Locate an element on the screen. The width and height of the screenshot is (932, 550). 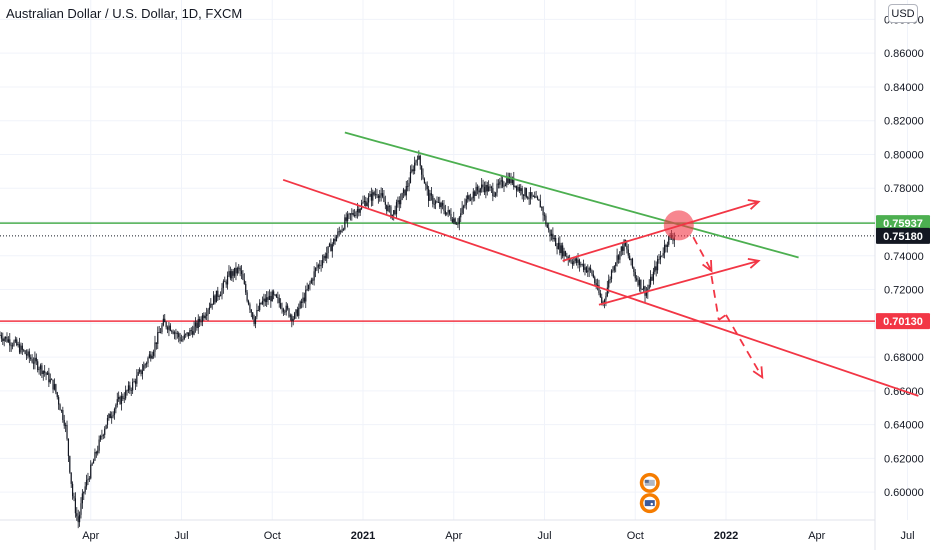
highlight-circle is located at coordinates (678, 225).